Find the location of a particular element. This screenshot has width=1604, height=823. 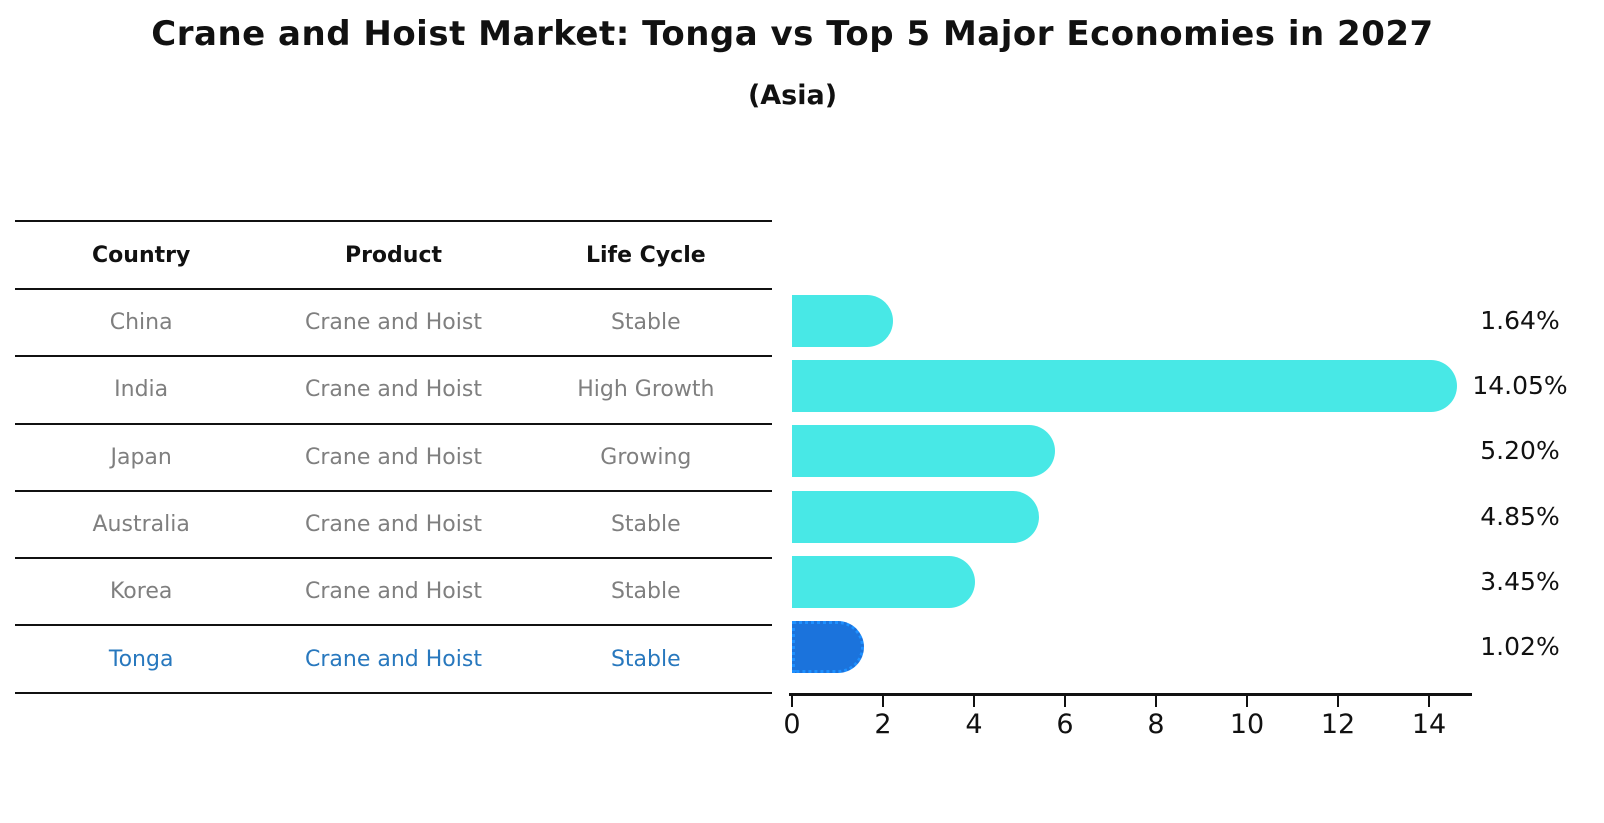

column-header-life-cycle: Life Cycle is located at coordinates (645, 255).